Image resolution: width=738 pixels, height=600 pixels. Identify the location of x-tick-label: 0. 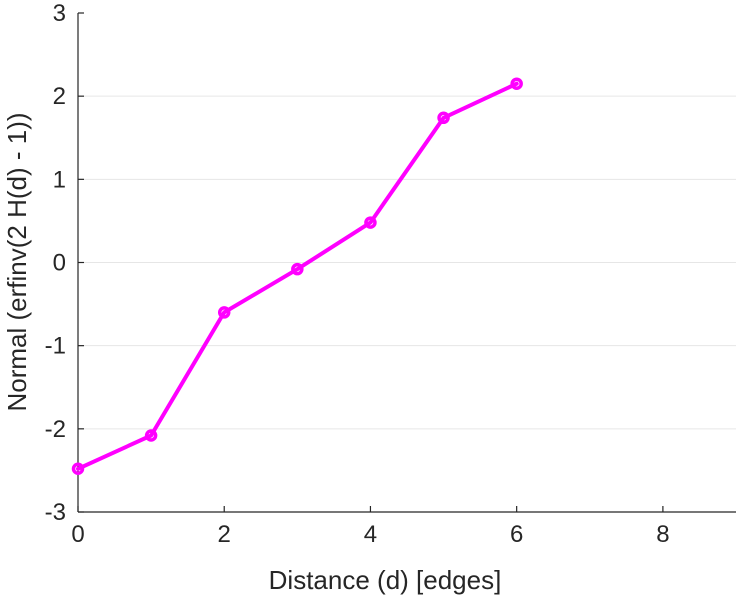
(77, 534).